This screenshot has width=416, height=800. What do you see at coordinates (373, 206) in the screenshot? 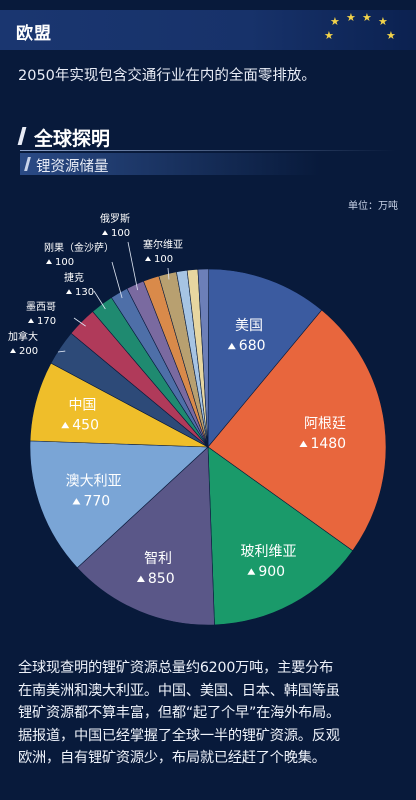
I see `unit-label: 单位：万吨` at bounding box center [373, 206].